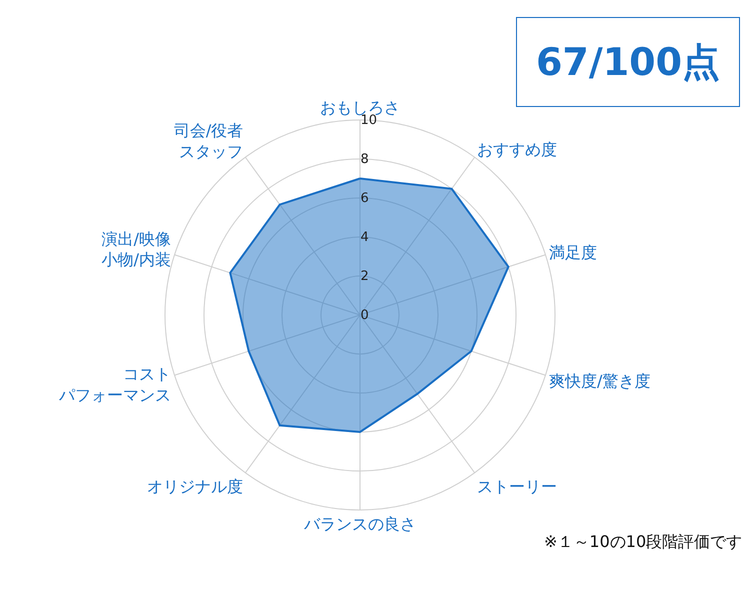 This screenshot has width=752, height=594. What do you see at coordinates (209, 141) in the screenshot?
I see `spoke-label: 司会/役者スタッフ` at bounding box center [209, 141].